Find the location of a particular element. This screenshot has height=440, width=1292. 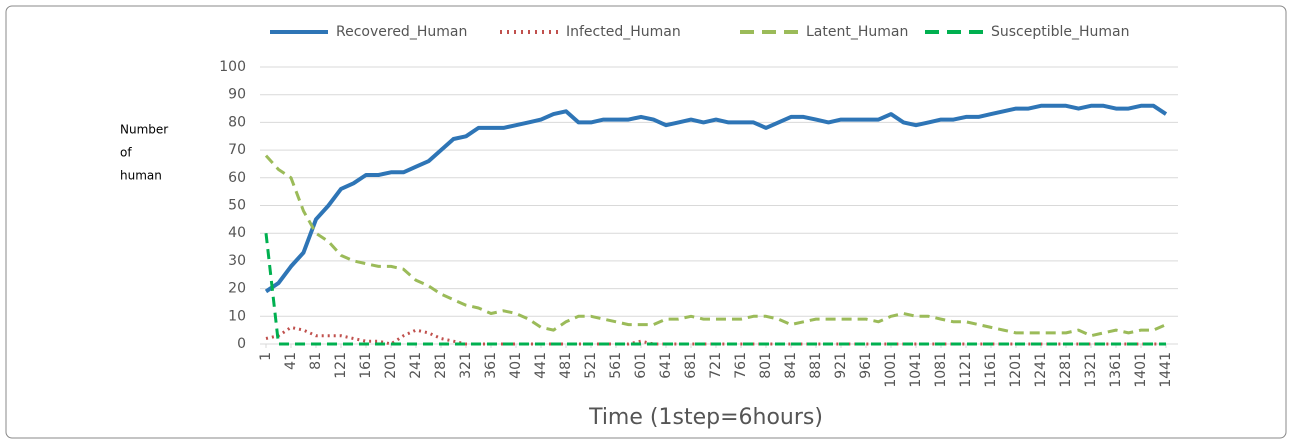

y-axis-title: human is located at coordinates (141, 176).